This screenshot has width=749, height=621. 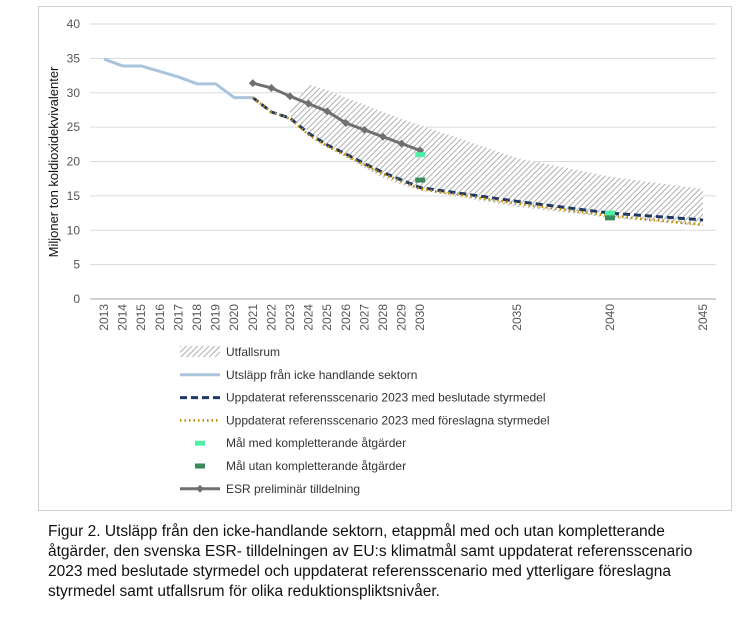 I want to click on legend-swatch-esr-marker, so click(x=200, y=488).